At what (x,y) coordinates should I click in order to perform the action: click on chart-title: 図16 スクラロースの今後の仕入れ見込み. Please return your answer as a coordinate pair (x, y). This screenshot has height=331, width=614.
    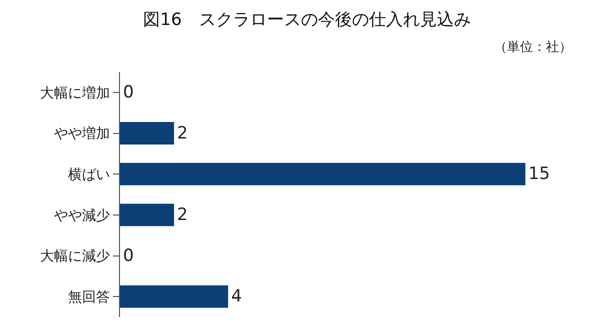
    Looking at the image, I should click on (307, 20).